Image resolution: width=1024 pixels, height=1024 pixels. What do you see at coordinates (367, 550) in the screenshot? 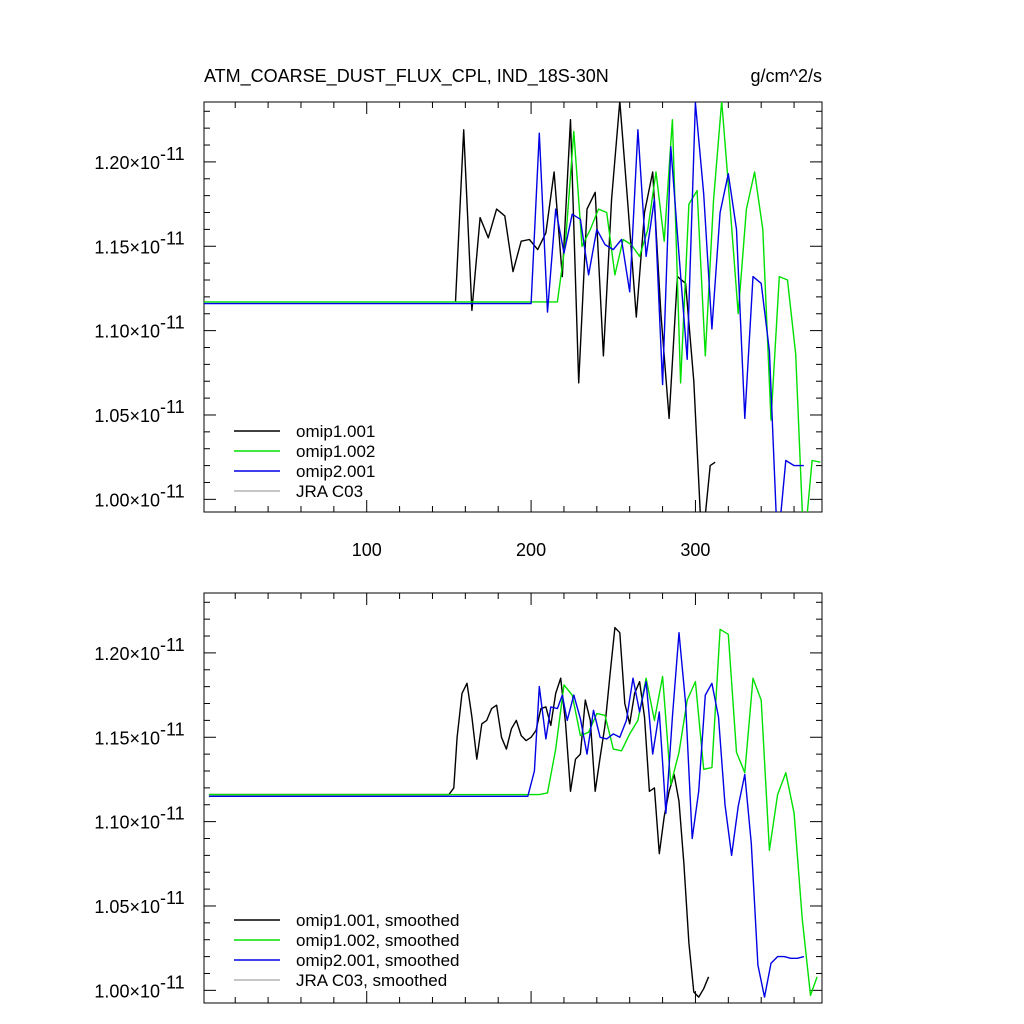
I see `x-tick-label: 100` at bounding box center [367, 550].